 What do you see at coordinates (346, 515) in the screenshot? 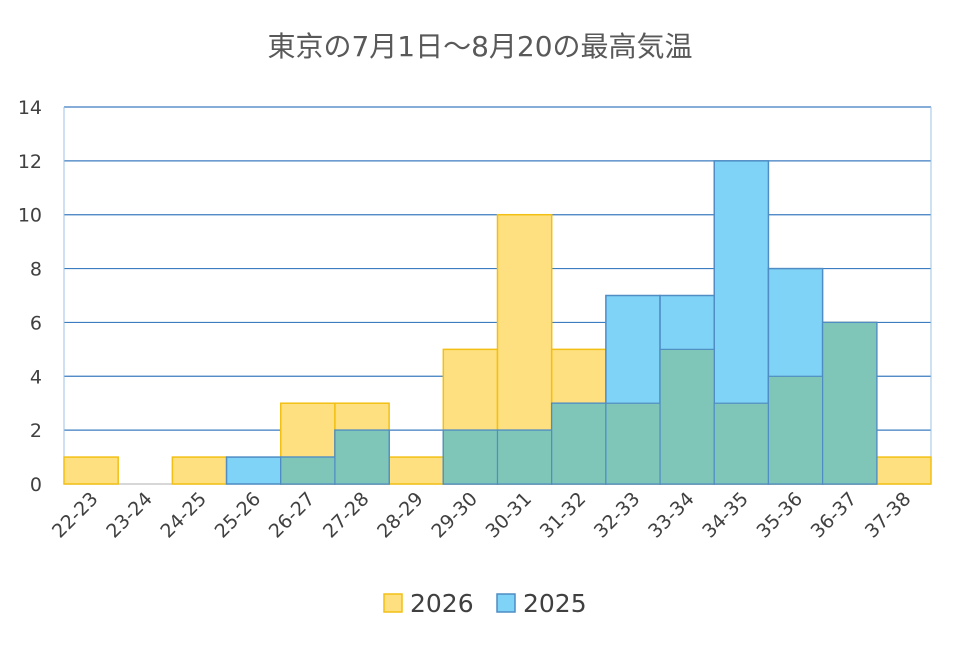
I see `x-tick-label: 27-28` at bounding box center [346, 515].